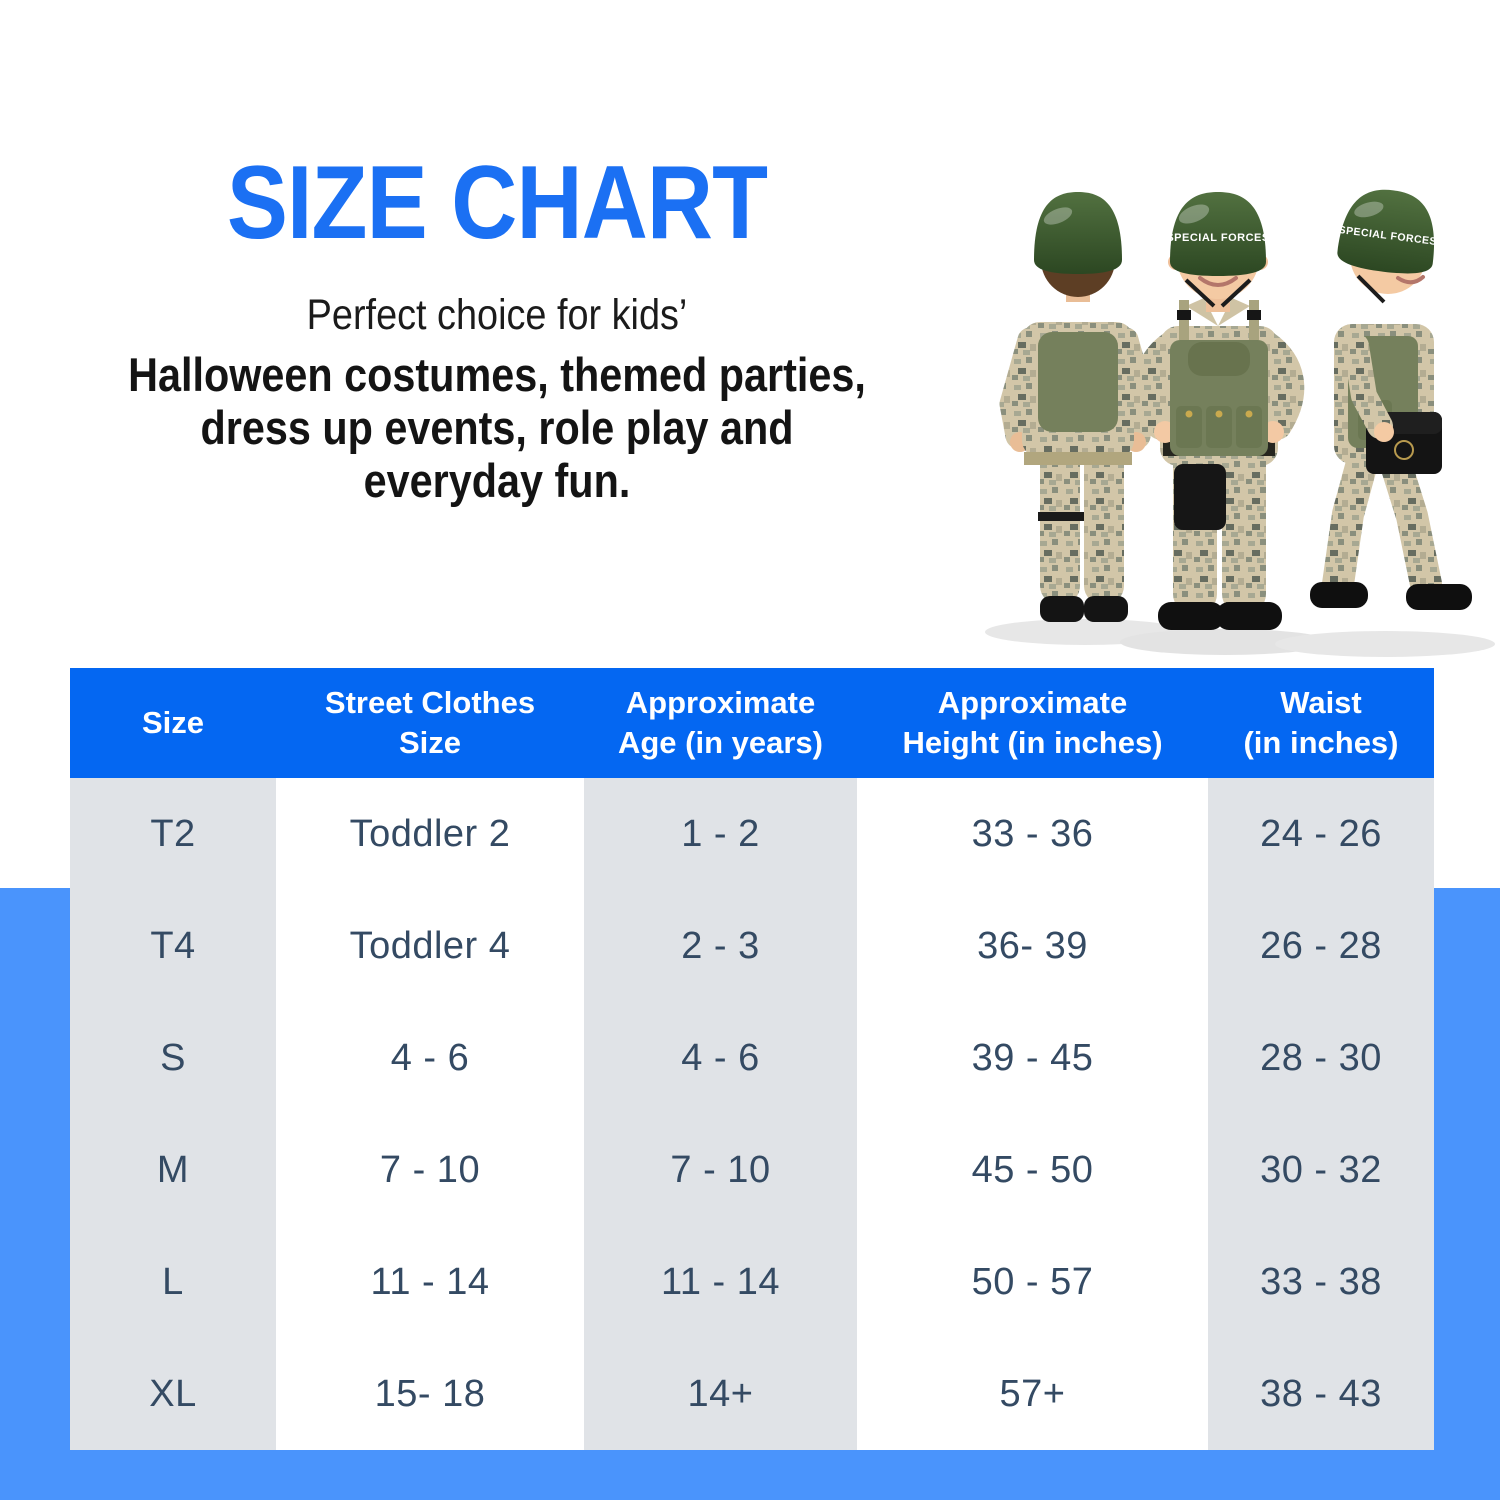 The image size is (1500, 1500). What do you see at coordinates (1032, 1282) in the screenshot?
I see `table-cell: 50 - 57` at bounding box center [1032, 1282].